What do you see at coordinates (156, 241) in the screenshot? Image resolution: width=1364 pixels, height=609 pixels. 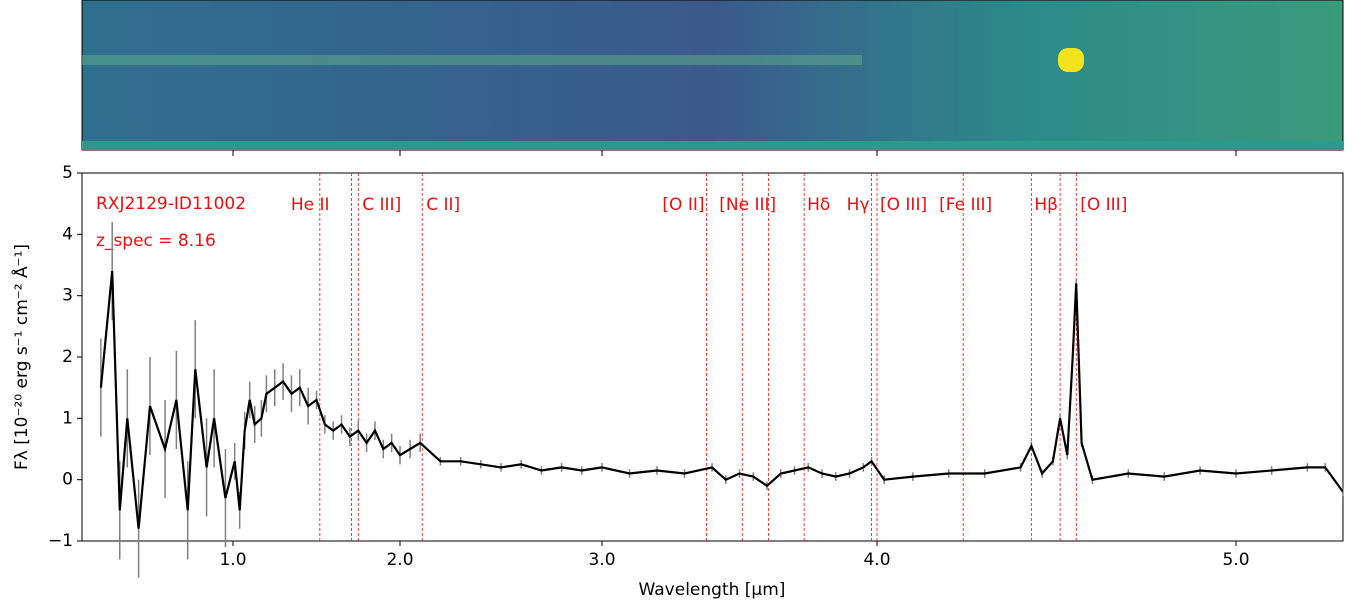 I see `redshift: z_spec = 8.16` at bounding box center [156, 241].